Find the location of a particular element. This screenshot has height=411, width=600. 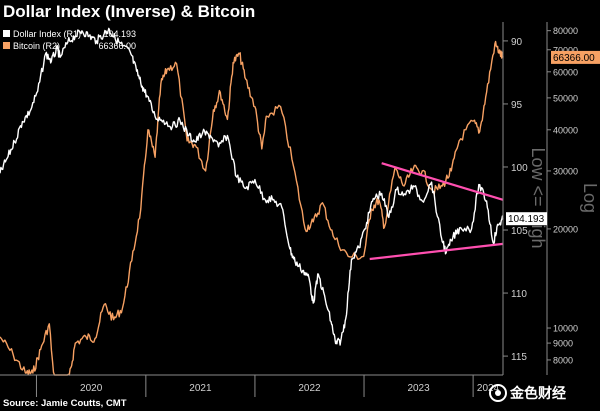

bitcoin-axis-title: Log is located at coordinates (590, 198).